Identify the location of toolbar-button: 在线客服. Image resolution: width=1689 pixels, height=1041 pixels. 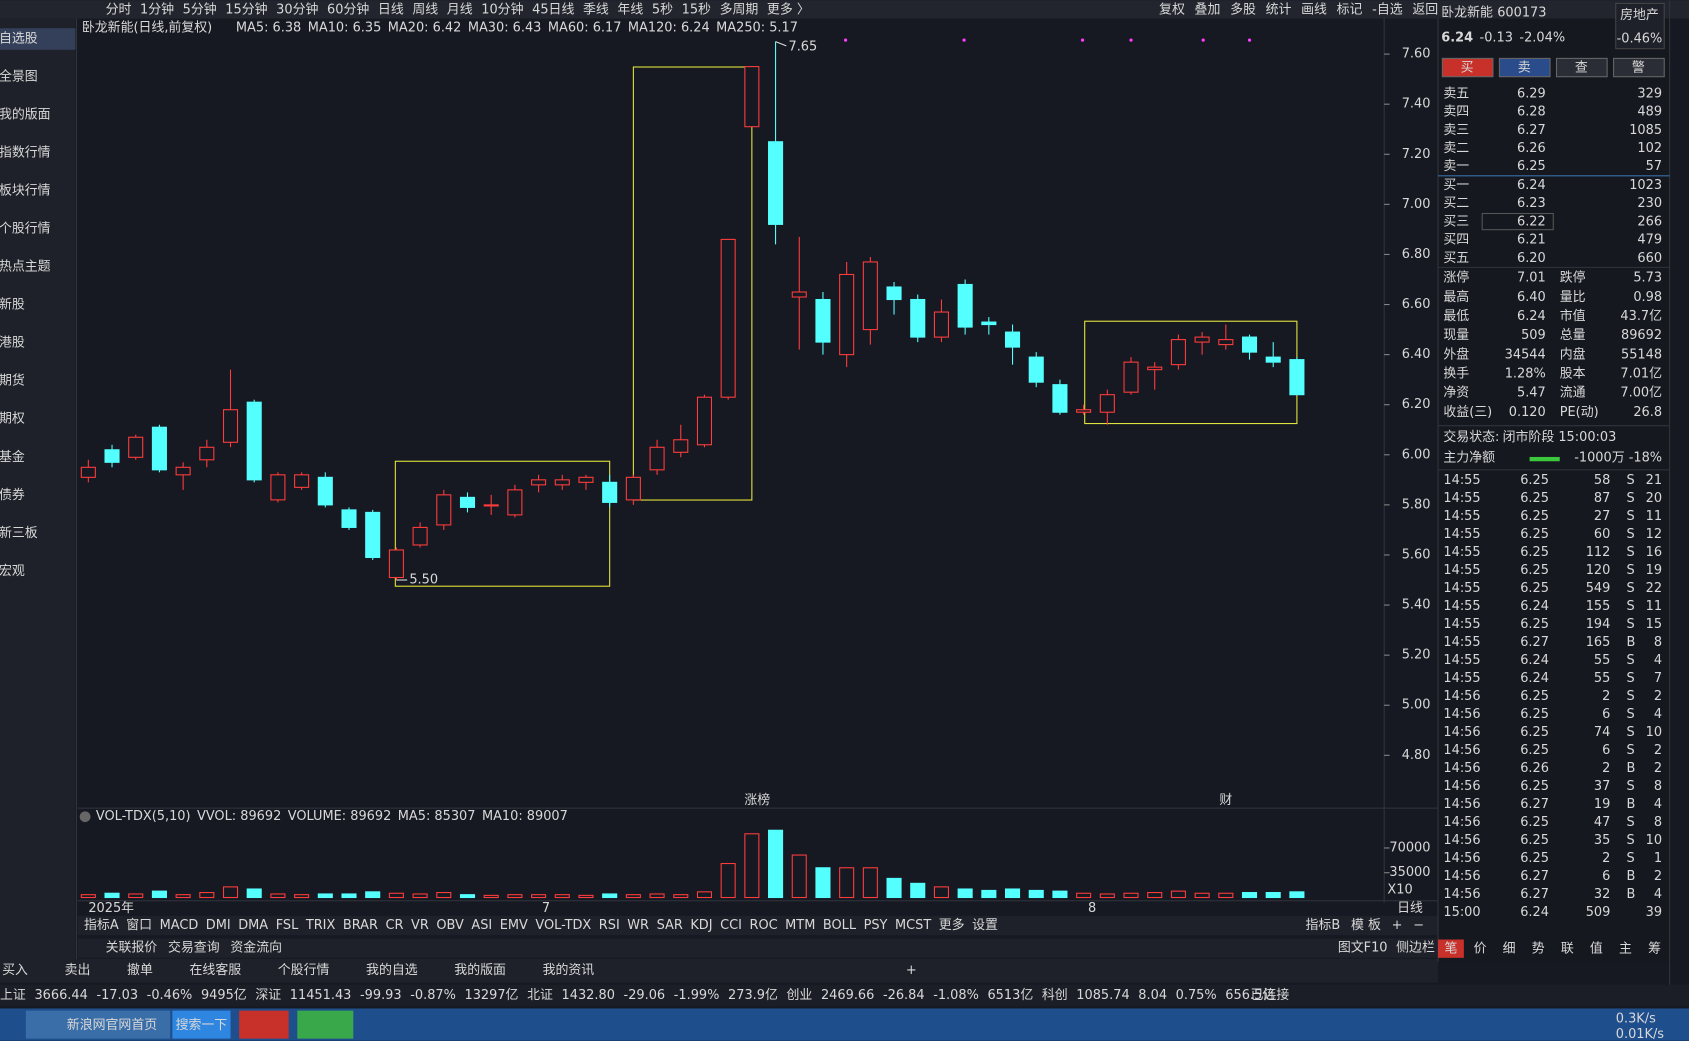
(216, 970).